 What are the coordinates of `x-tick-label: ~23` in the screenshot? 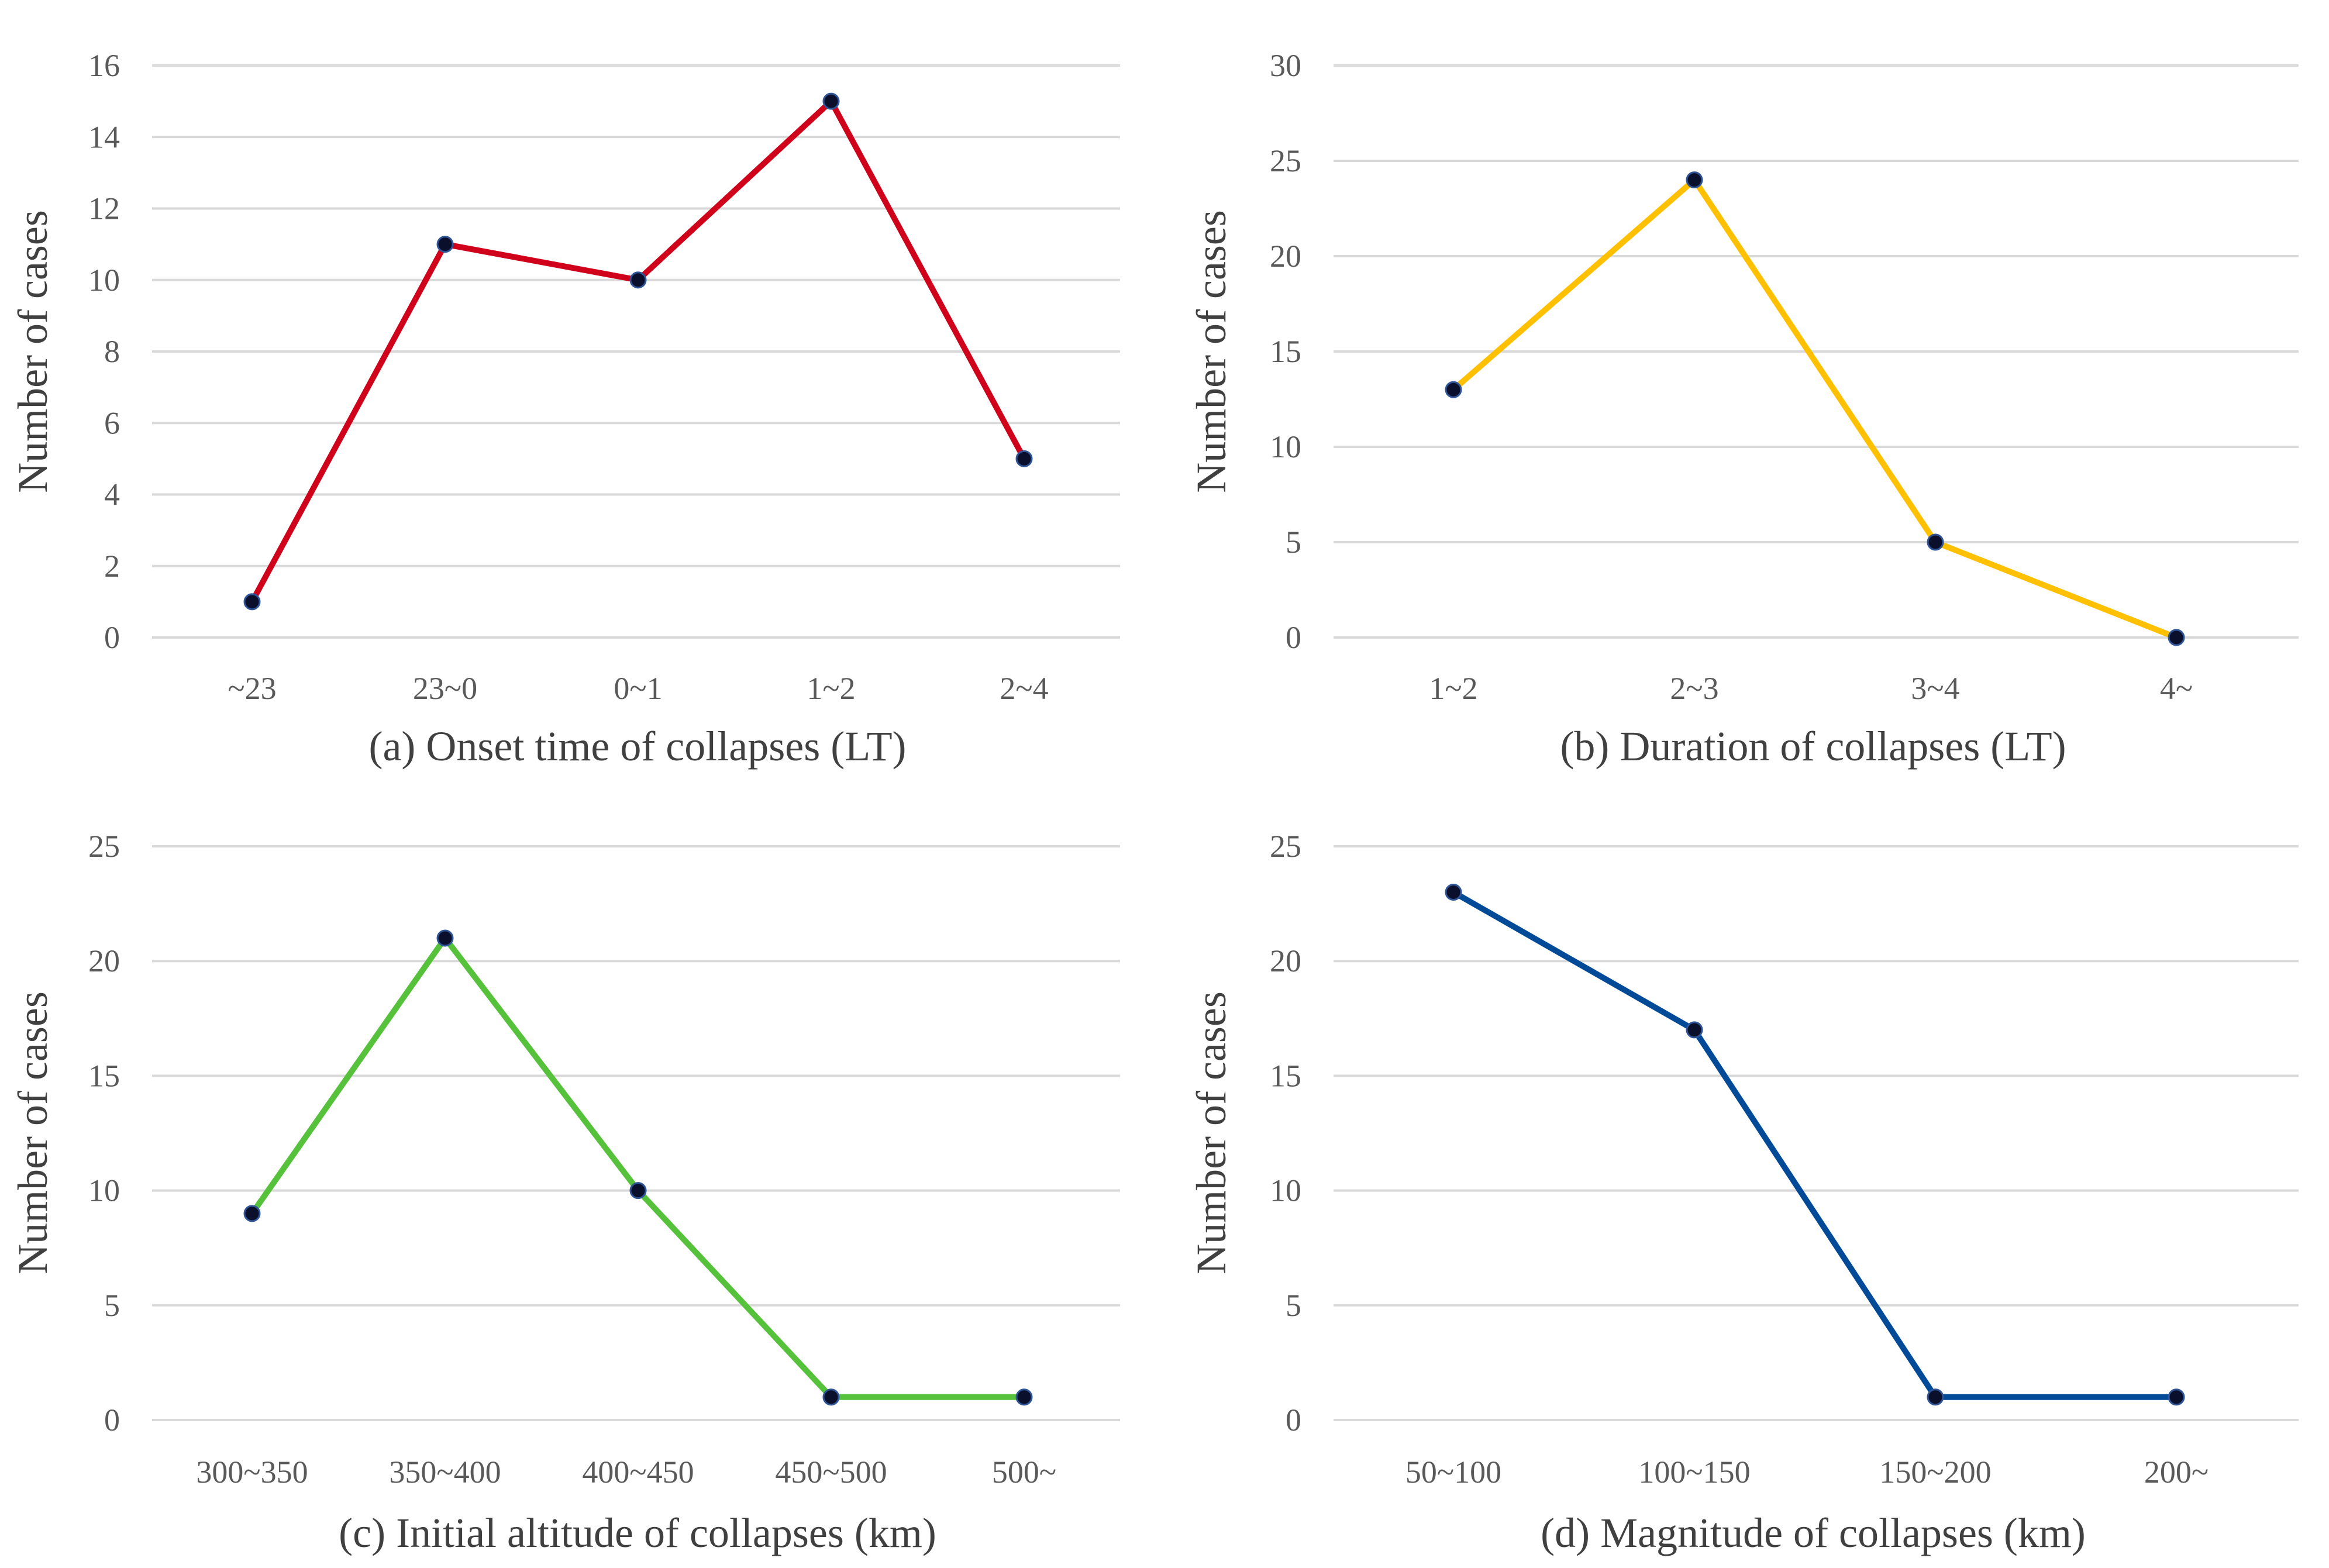 It's located at (252, 689).